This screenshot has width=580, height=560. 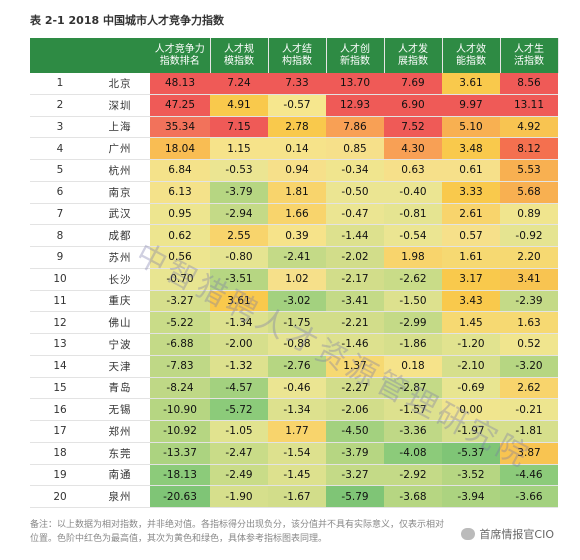 I want to click on index-value-cell: -0.40, so click(x=413, y=192).